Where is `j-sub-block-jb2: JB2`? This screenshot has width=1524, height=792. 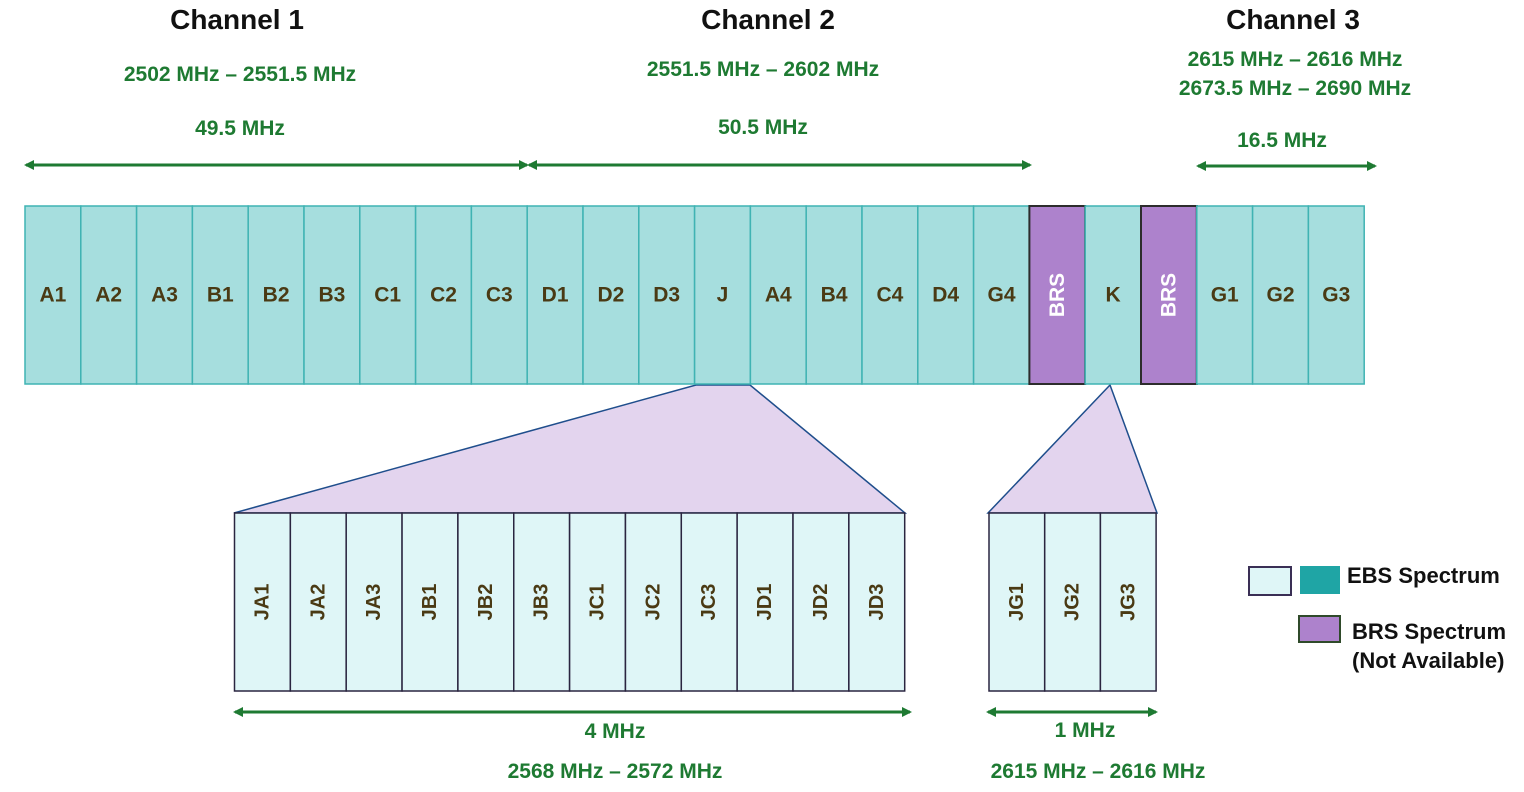
j-sub-block-jb2: JB2 is located at coordinates (486, 602).